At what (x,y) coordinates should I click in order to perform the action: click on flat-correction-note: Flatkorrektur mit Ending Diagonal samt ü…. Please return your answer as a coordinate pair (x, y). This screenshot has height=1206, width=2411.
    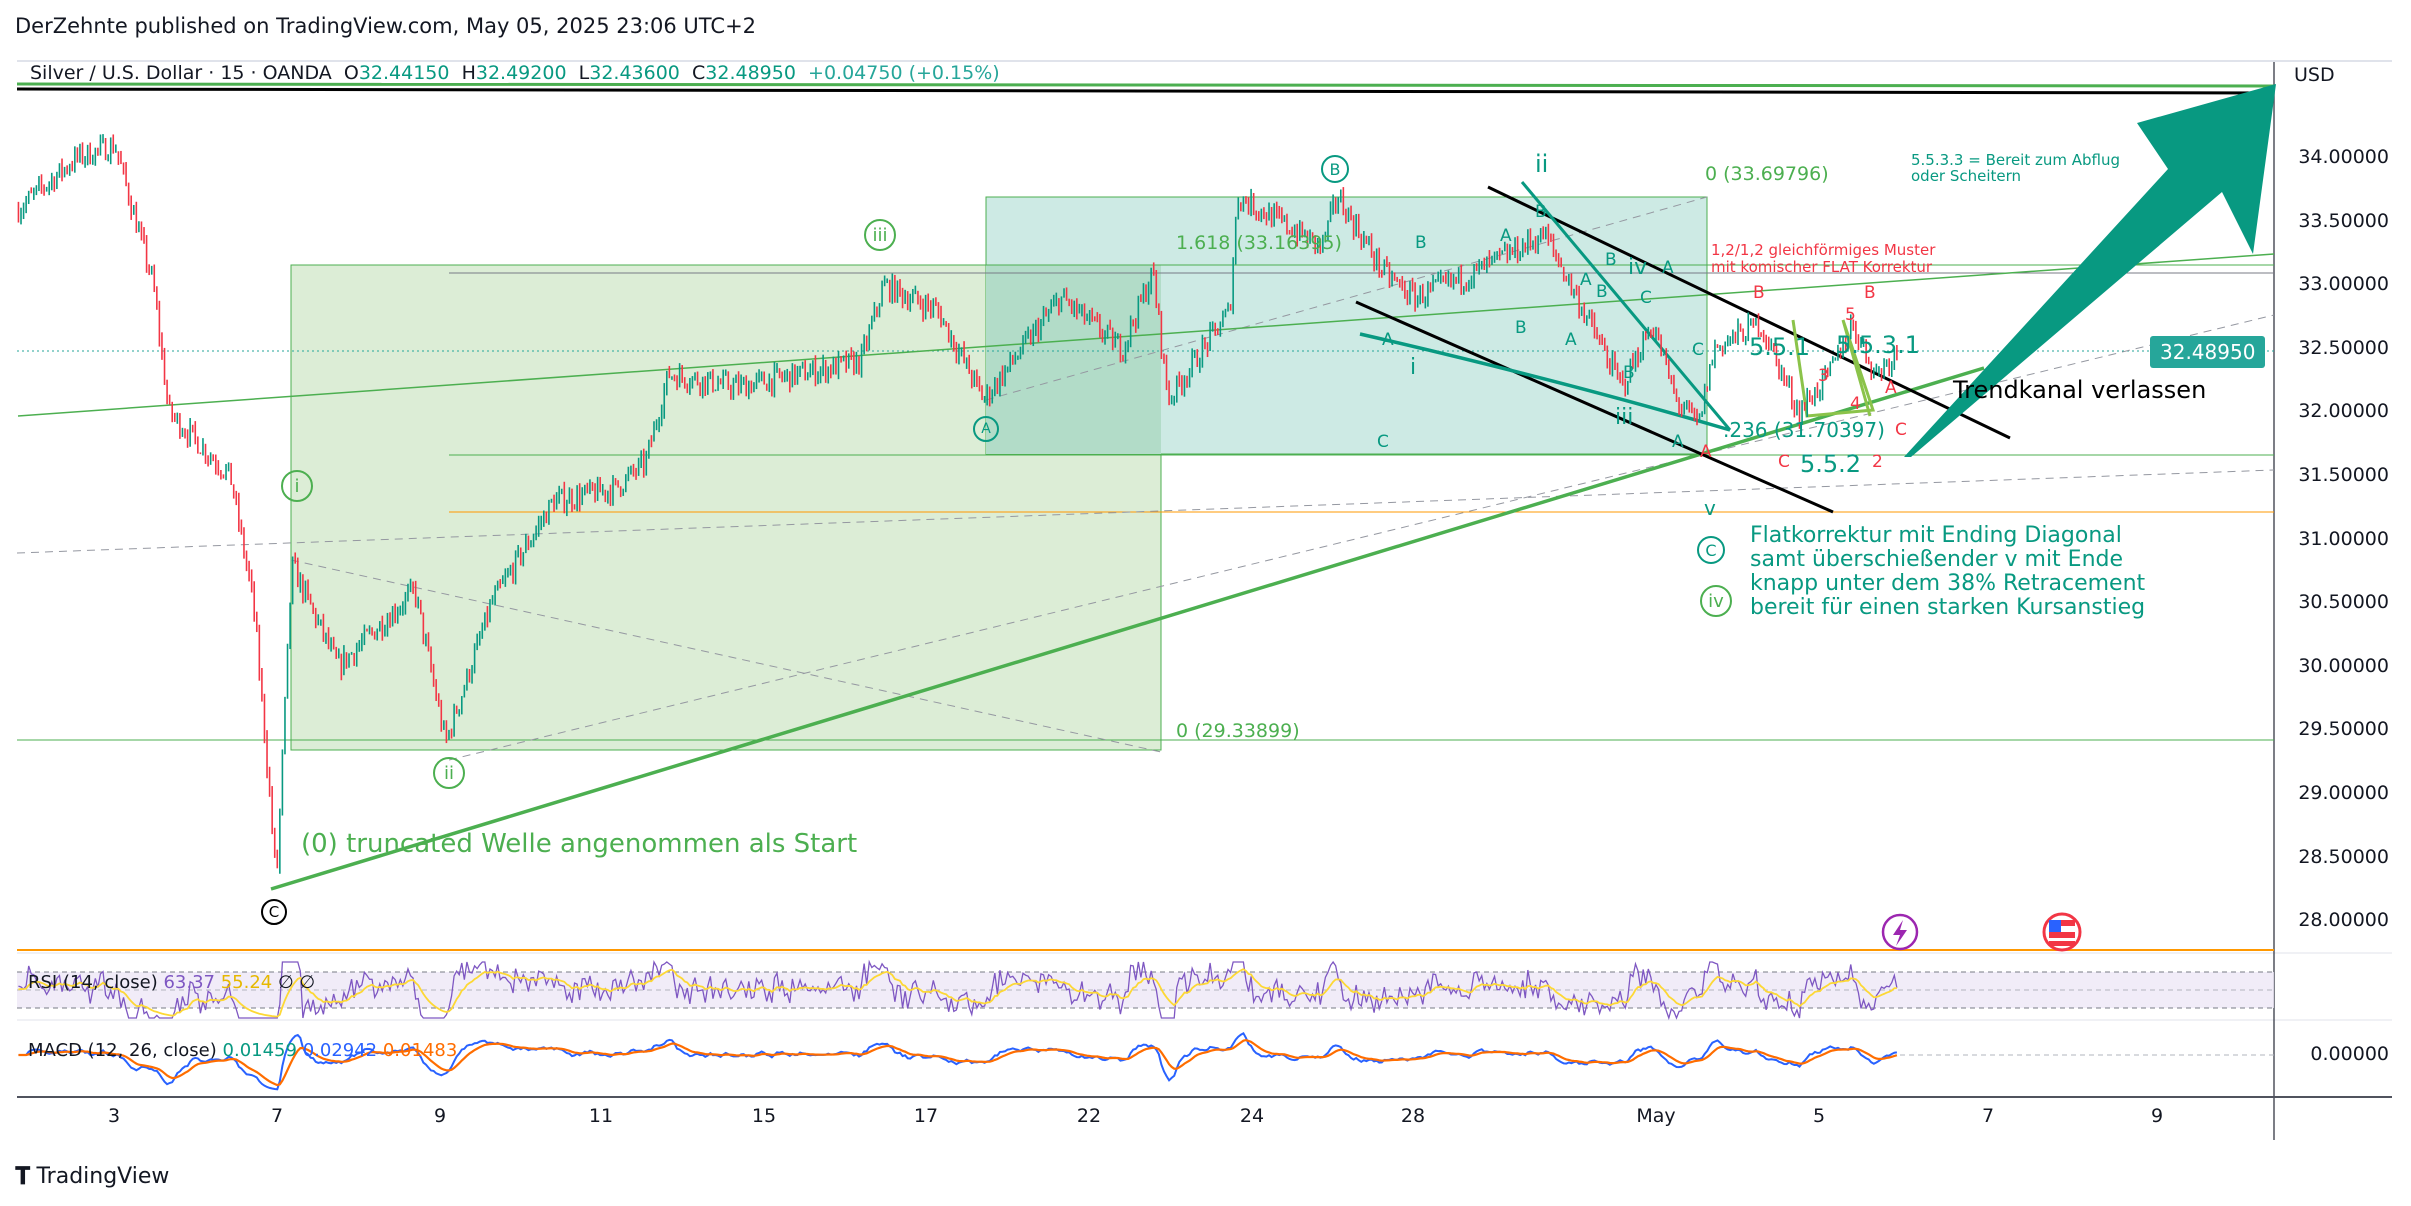
    Looking at the image, I should click on (1947, 572).